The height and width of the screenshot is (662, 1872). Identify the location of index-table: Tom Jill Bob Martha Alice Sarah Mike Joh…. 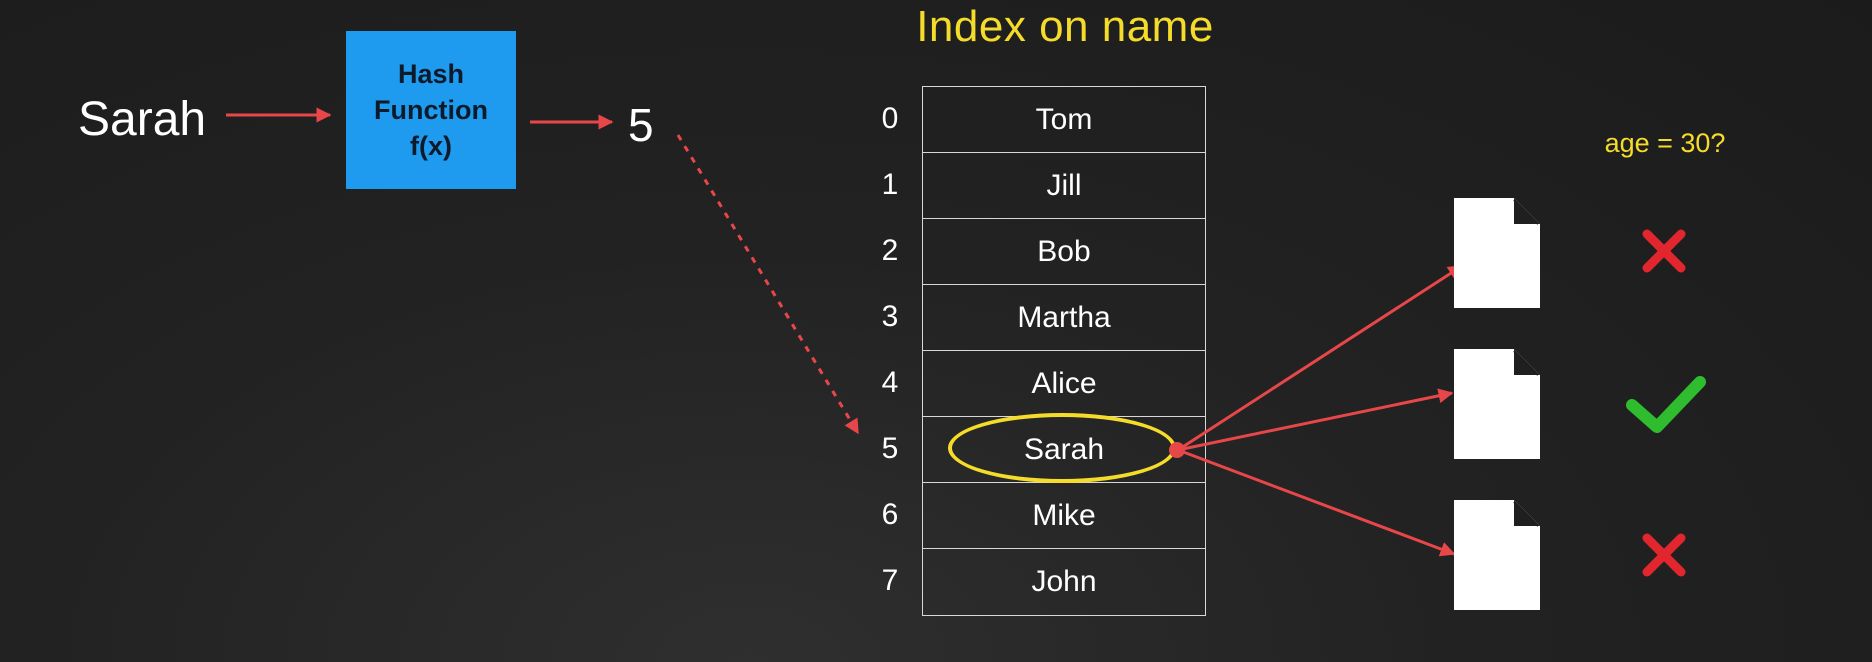
(1064, 351).